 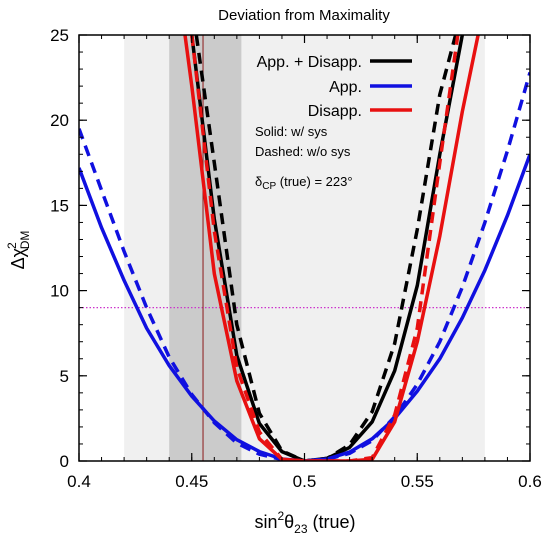 What do you see at coordinates (417, 481) in the screenshot?
I see `x-tick-label: 0.55` at bounding box center [417, 481].